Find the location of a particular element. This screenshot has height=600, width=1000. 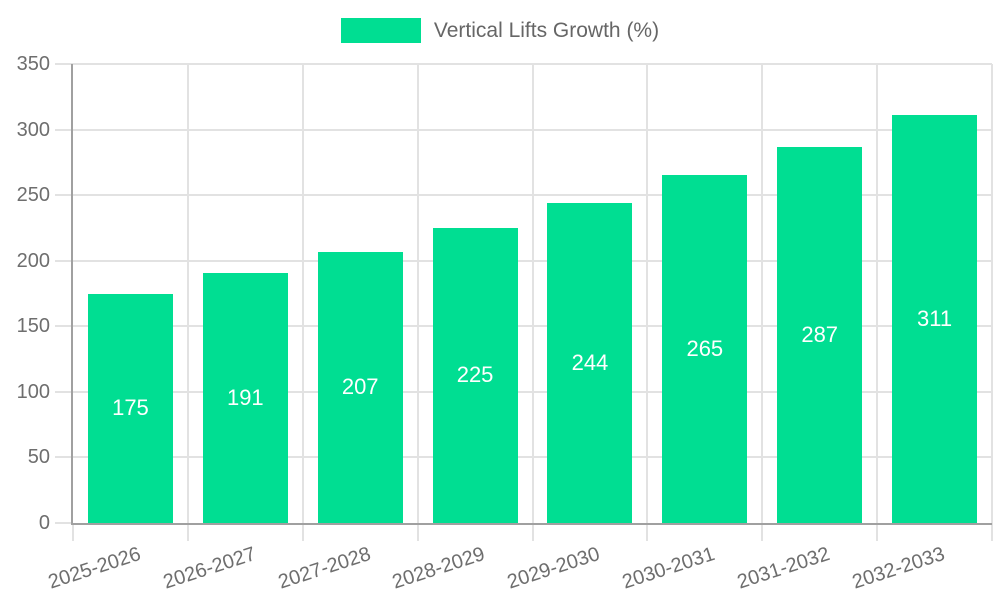

y-tick-label: 50 is located at coordinates (38, 457).